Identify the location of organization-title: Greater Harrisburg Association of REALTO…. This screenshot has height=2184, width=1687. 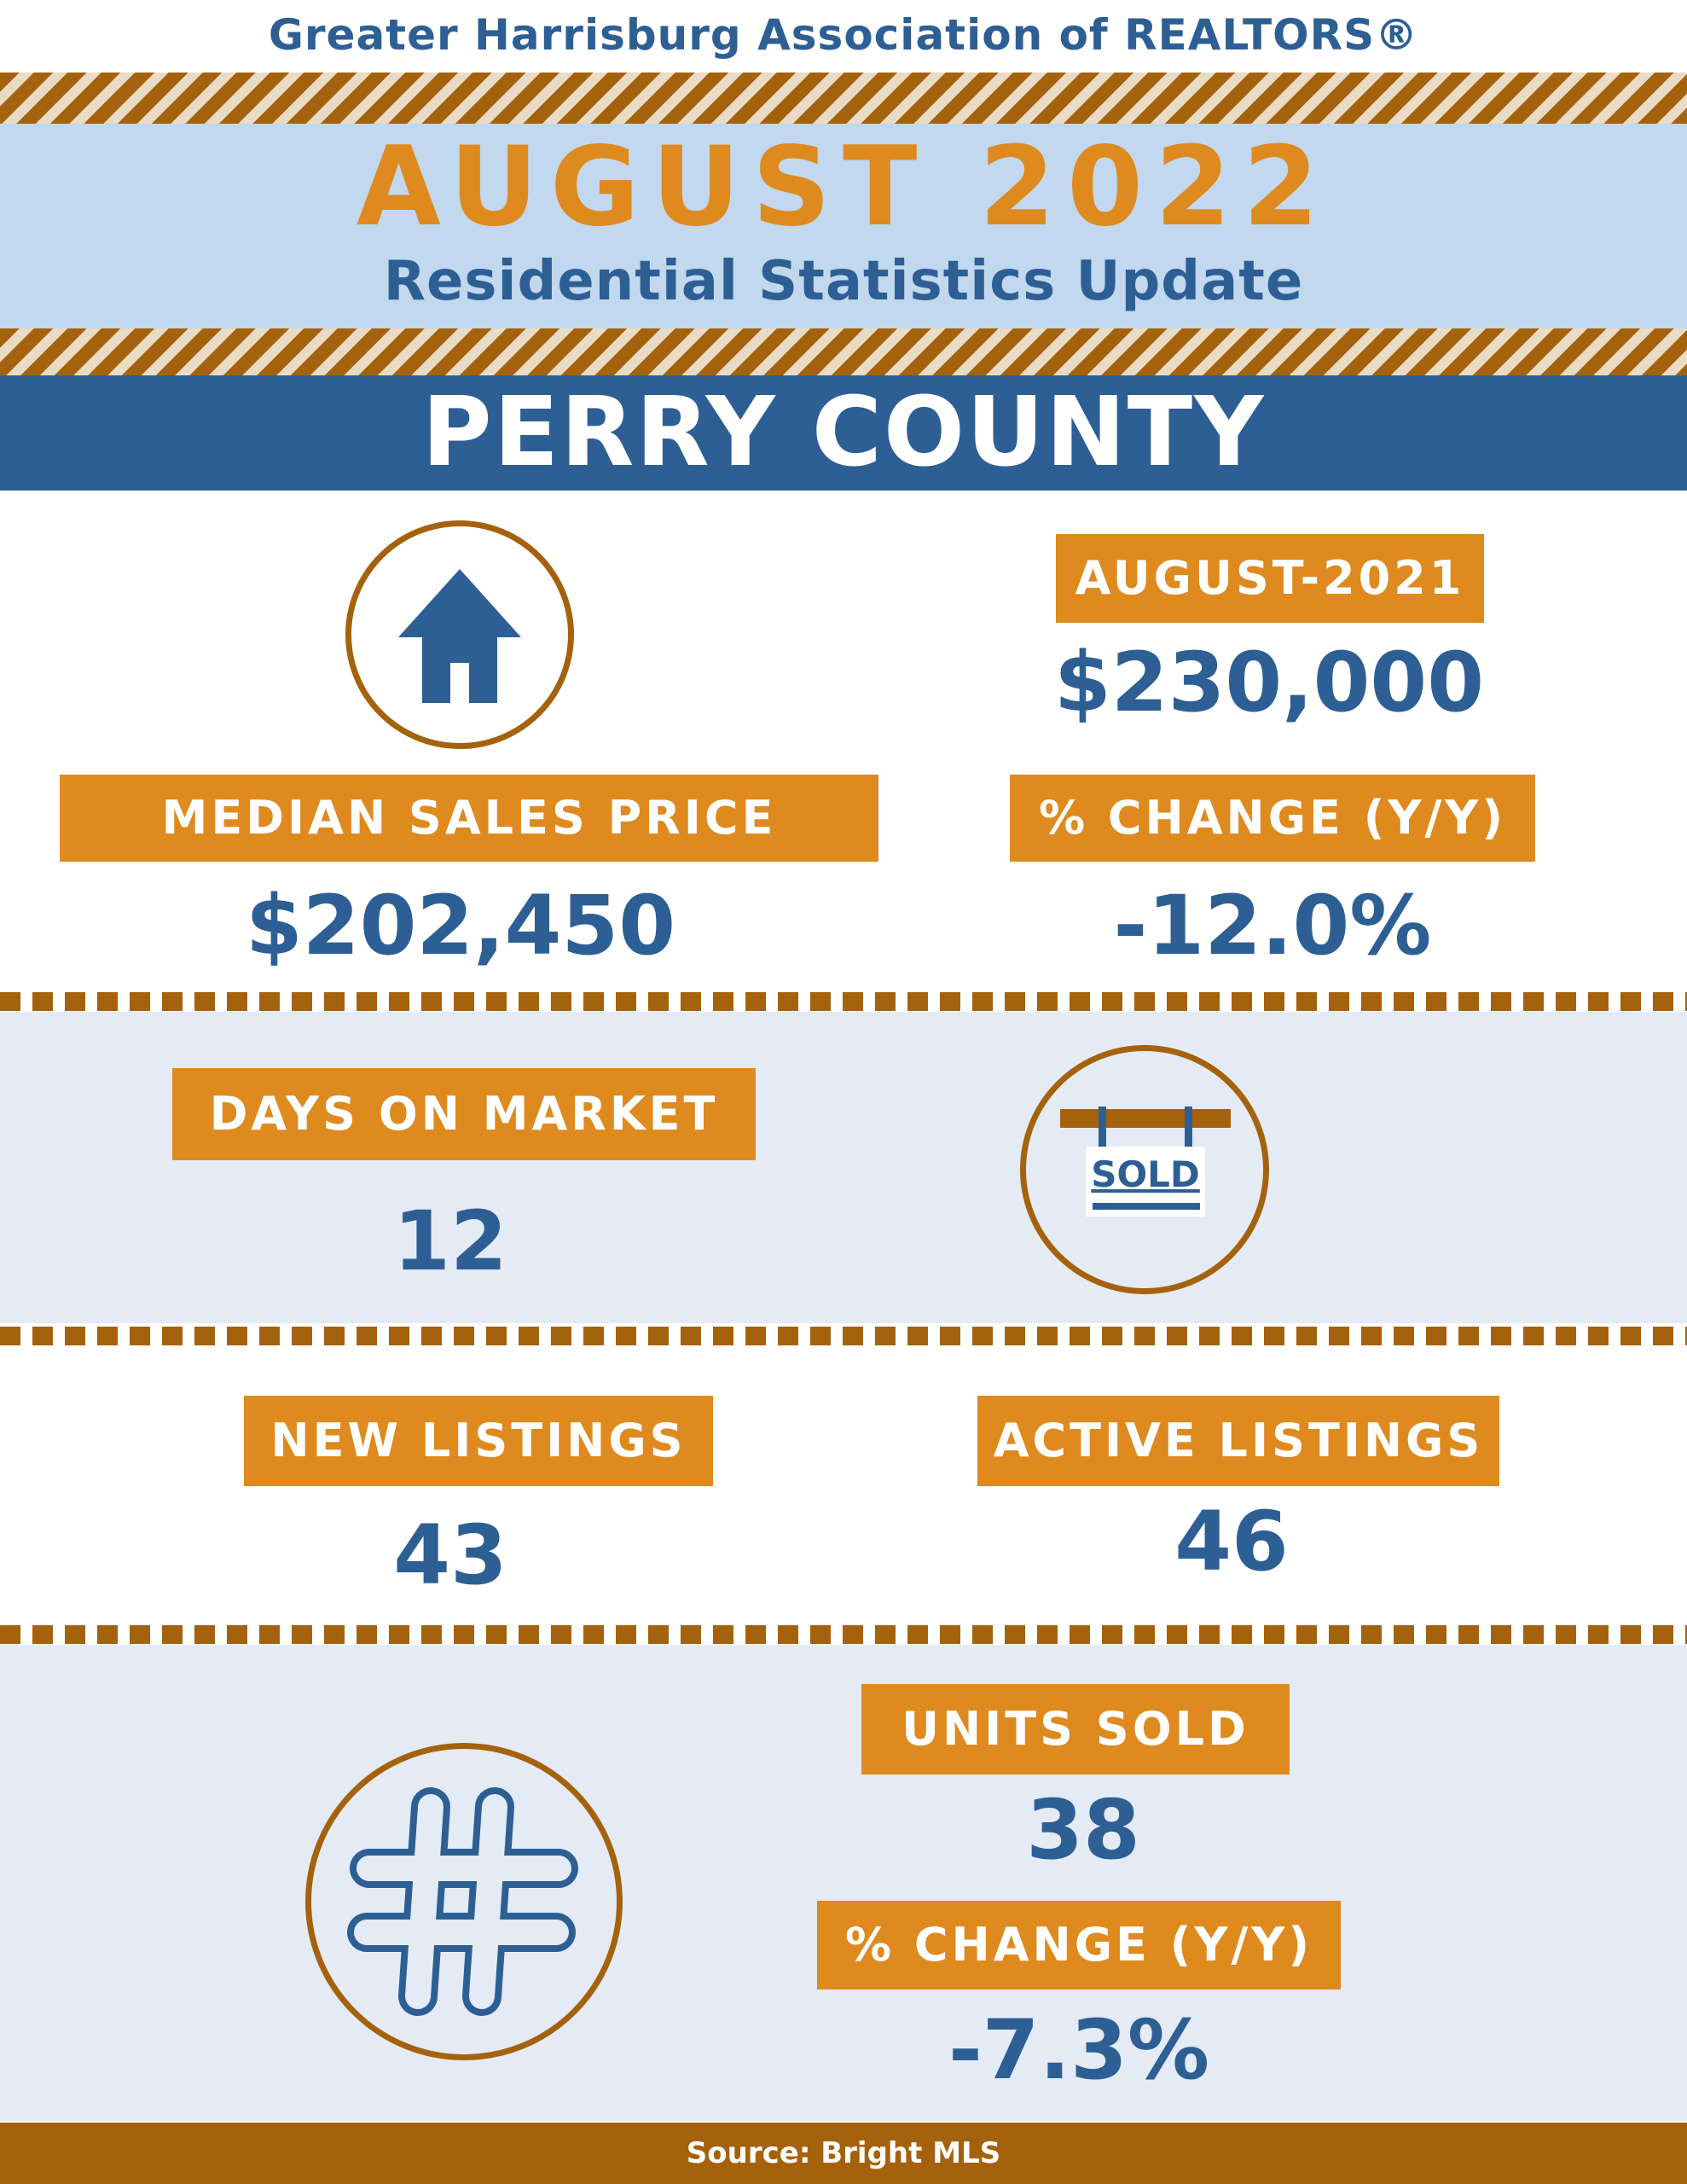
(843, 35).